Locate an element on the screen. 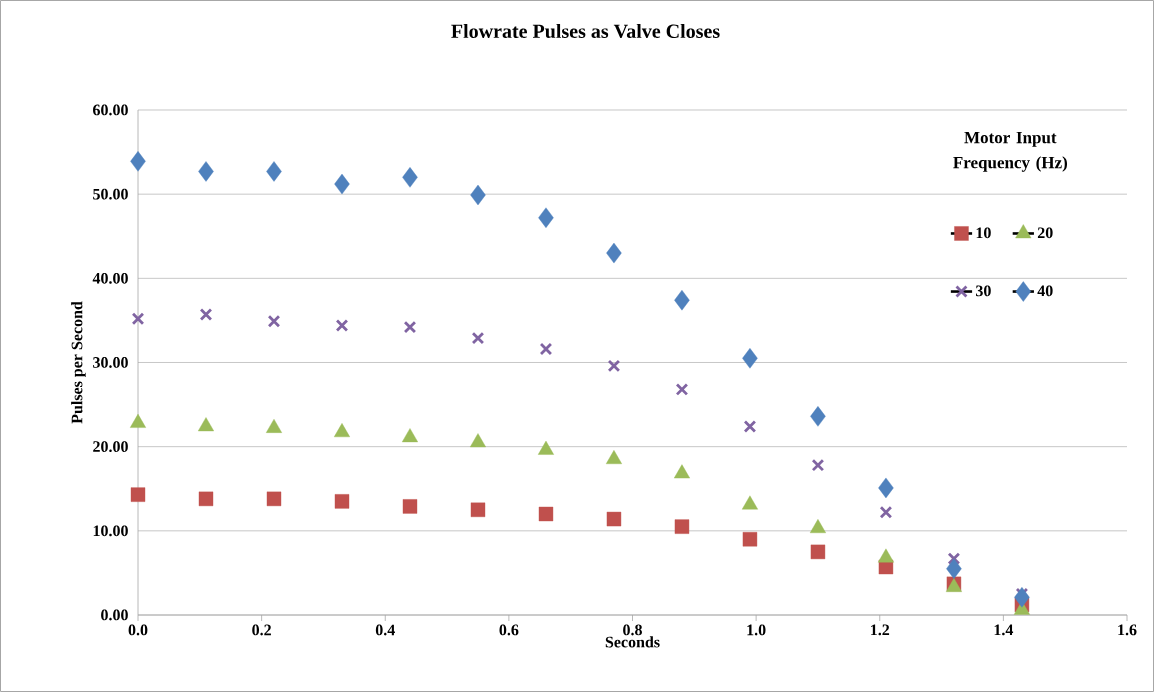 This screenshot has width=1154, height=692. y-tick-label: 20.00 is located at coordinates (110, 447).